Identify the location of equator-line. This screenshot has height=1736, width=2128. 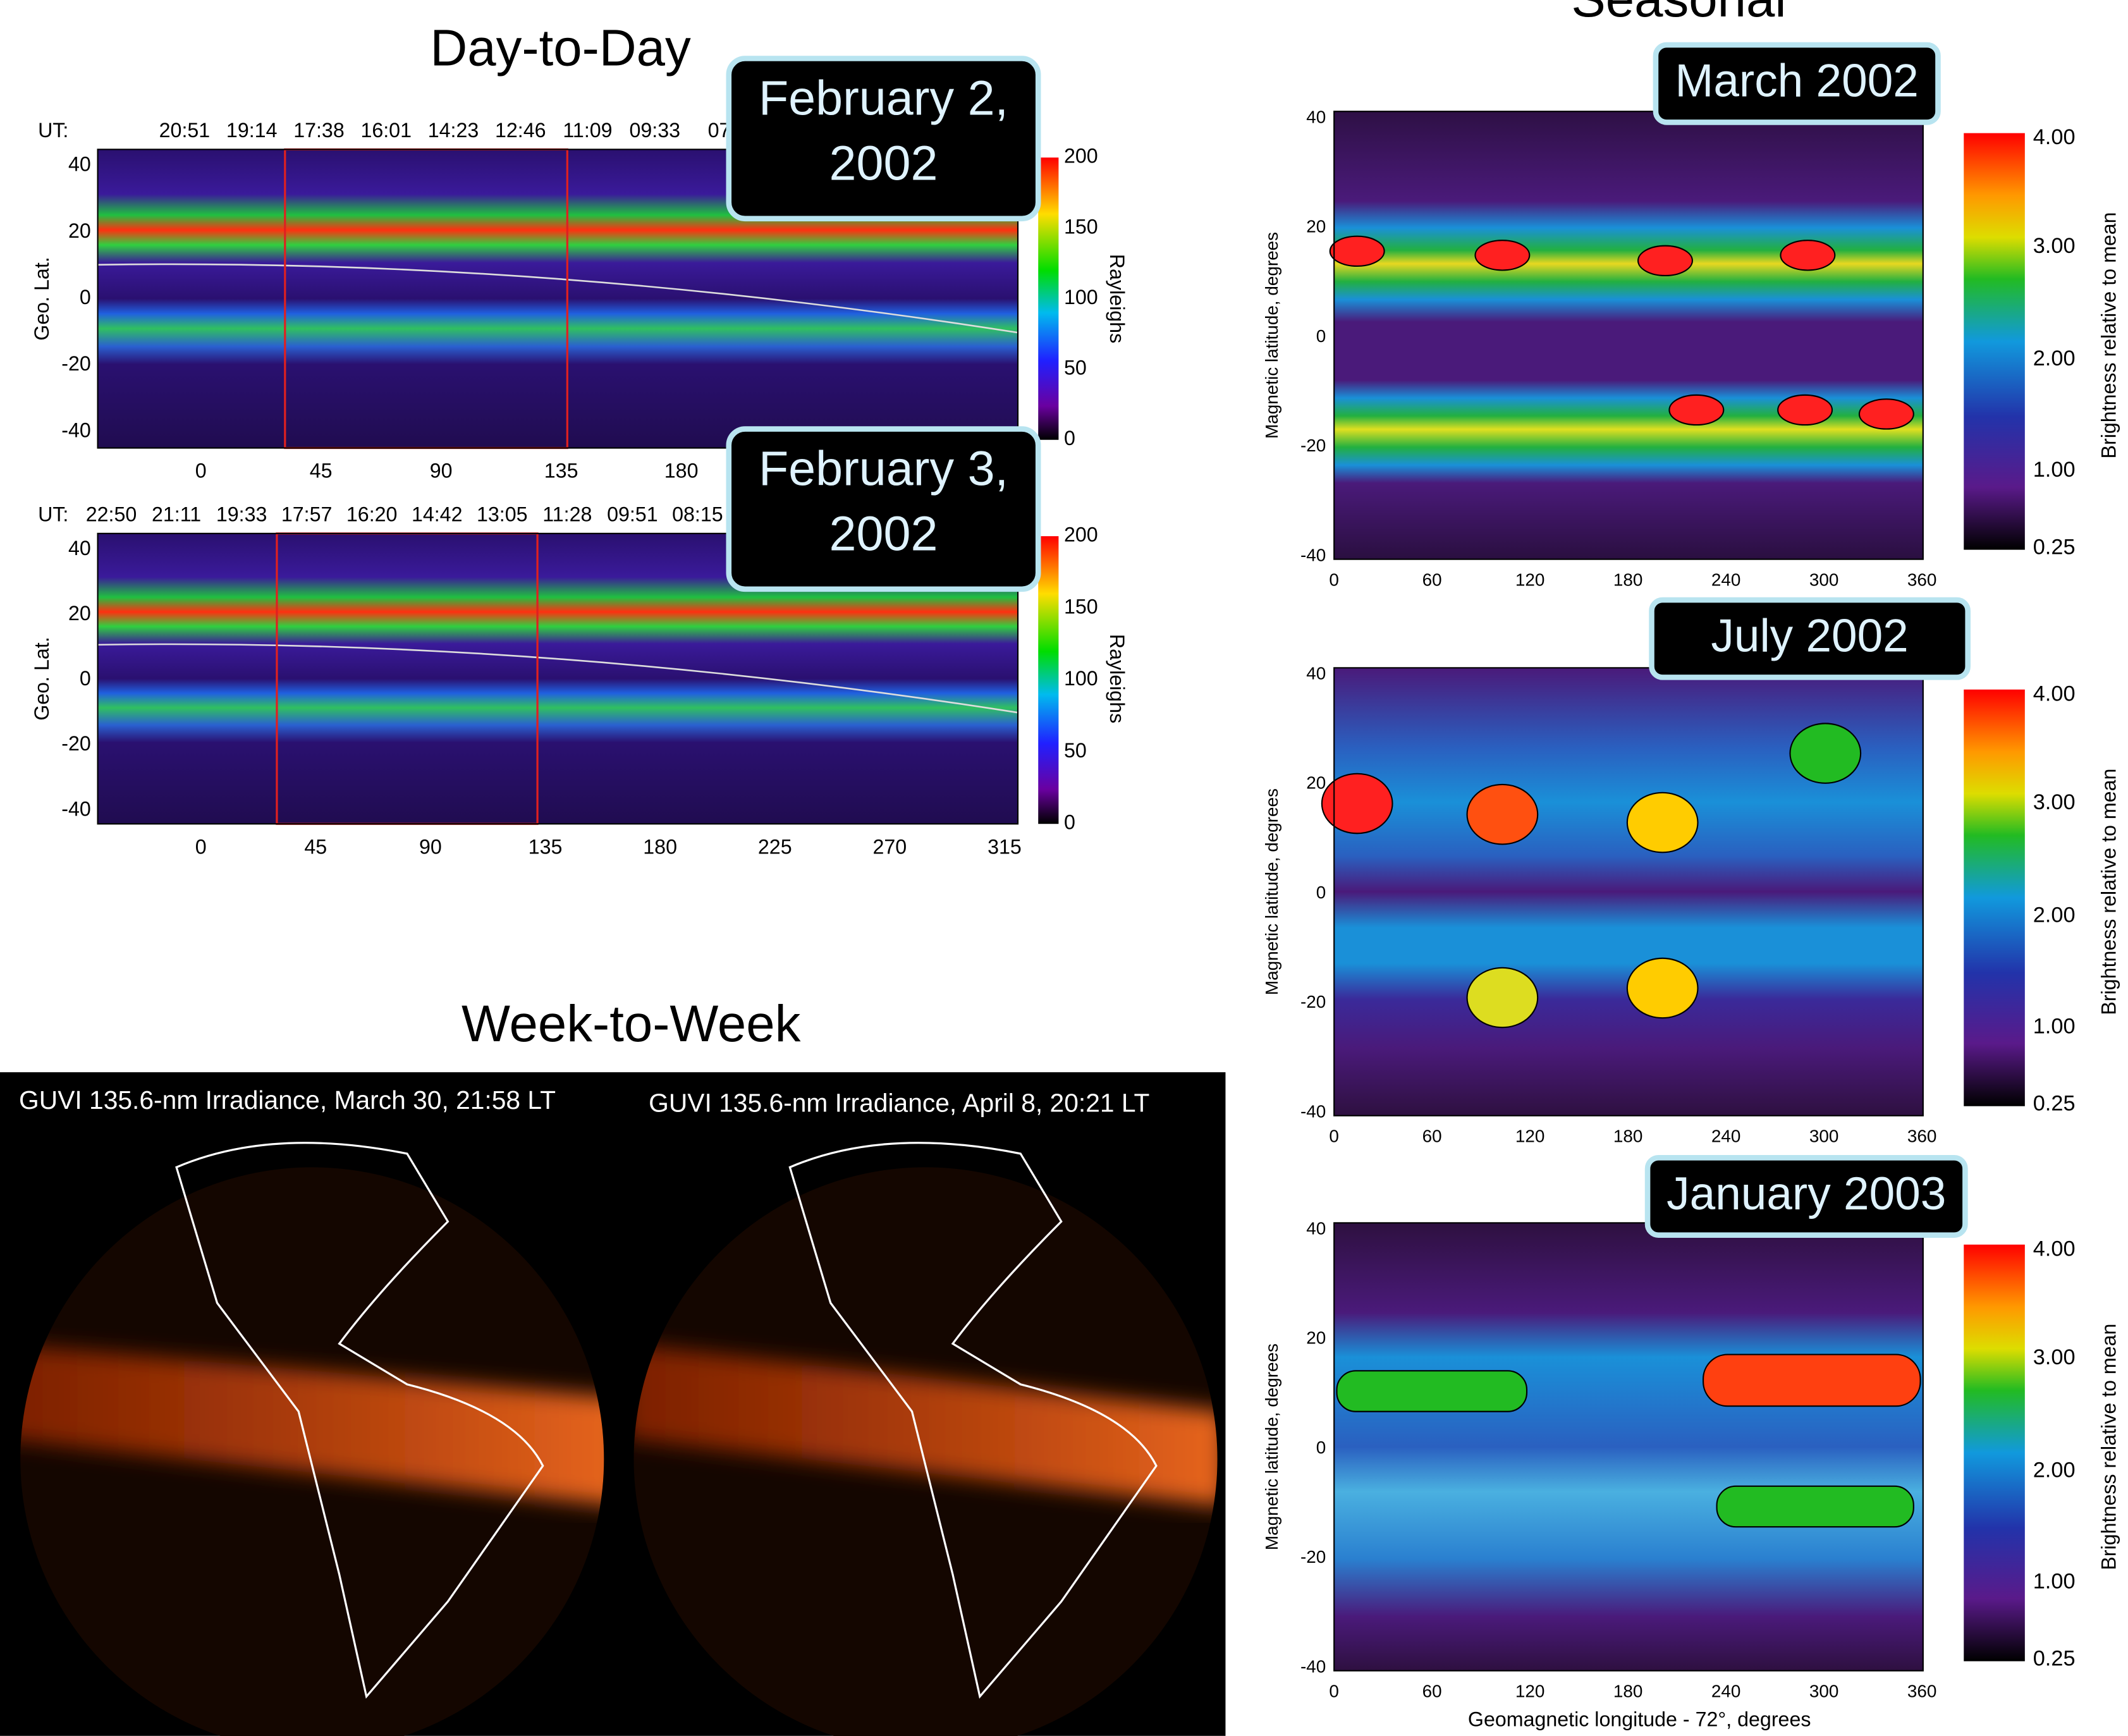
(557, 678).